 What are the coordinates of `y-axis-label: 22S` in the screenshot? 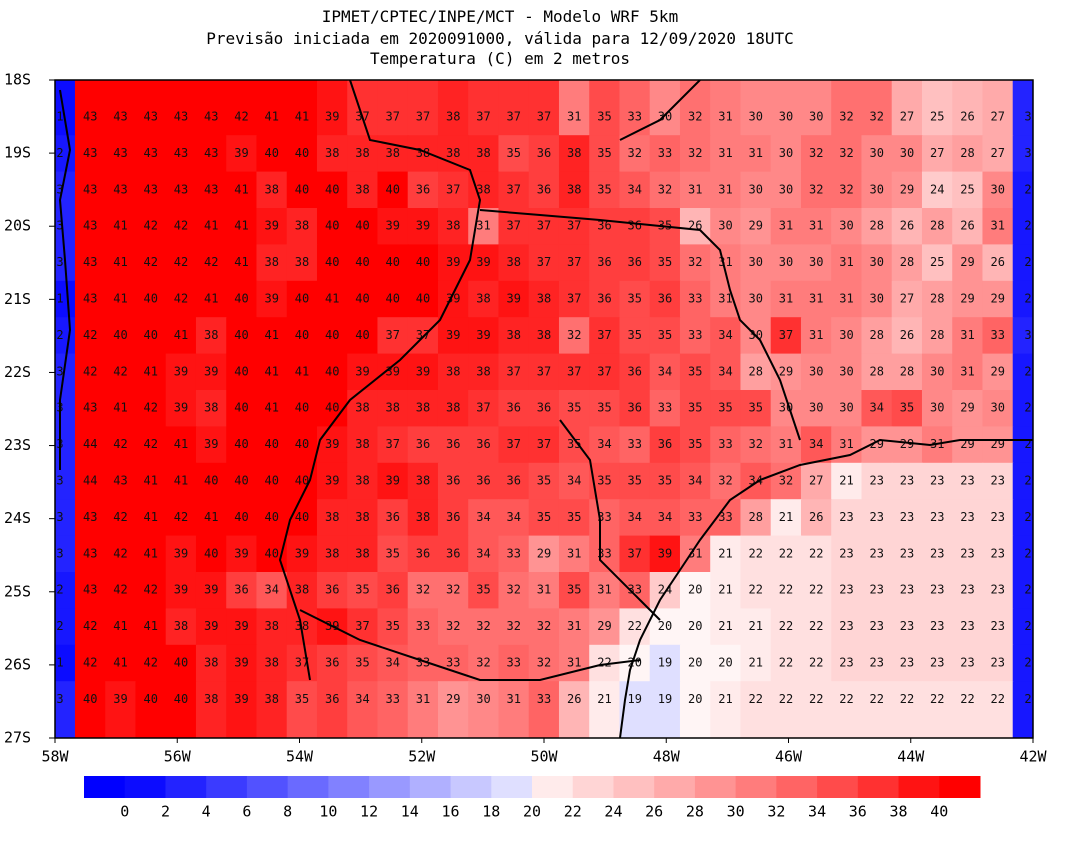 It's located at (17, 372).